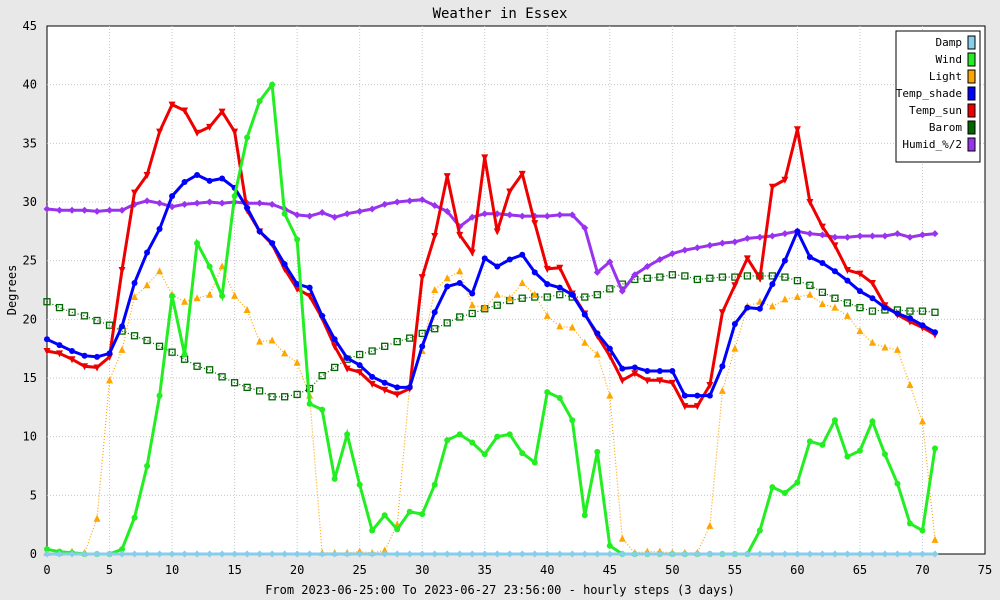  I want to click on legend-label-humid-2: Humid_%/2, so click(932, 144).